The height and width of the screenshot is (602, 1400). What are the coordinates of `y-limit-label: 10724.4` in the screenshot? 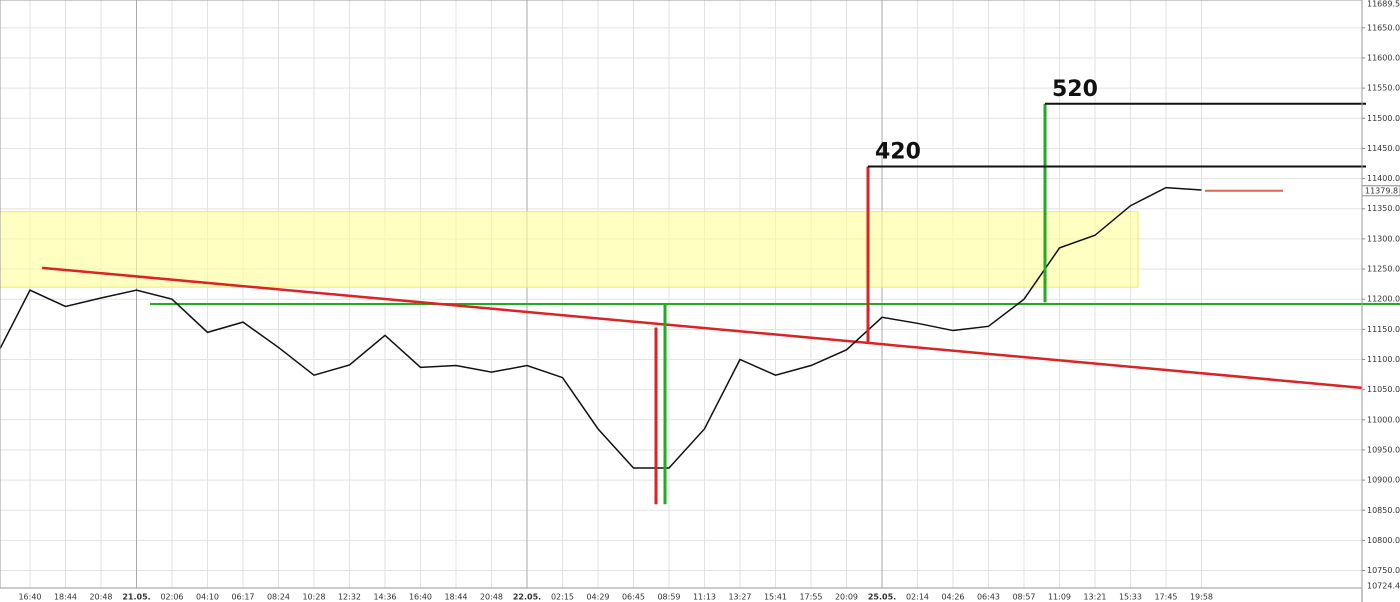 It's located at (1383, 586).